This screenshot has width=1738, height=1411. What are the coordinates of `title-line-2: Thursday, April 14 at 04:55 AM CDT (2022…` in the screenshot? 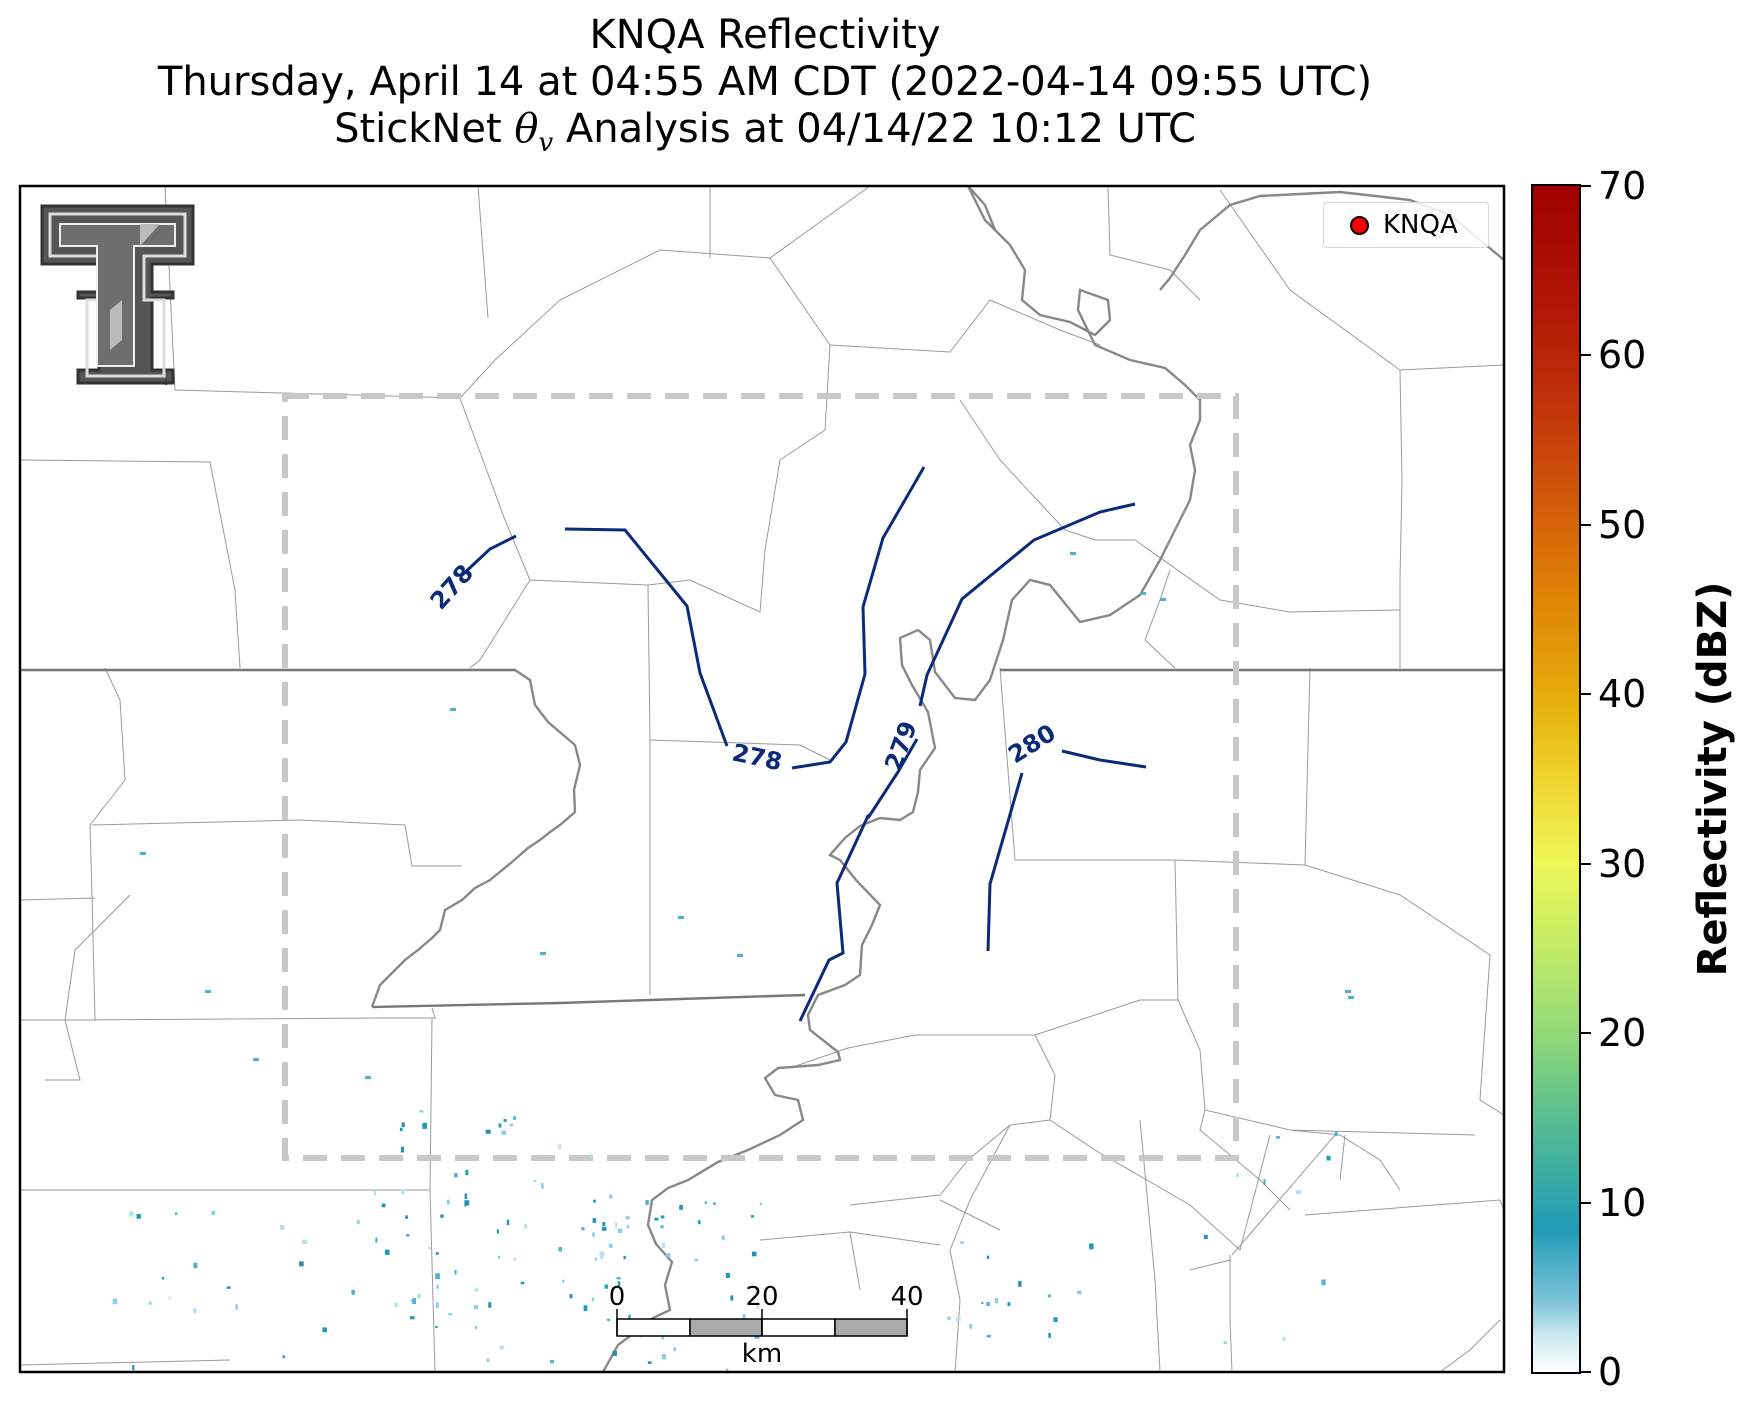 It's located at (765, 82).